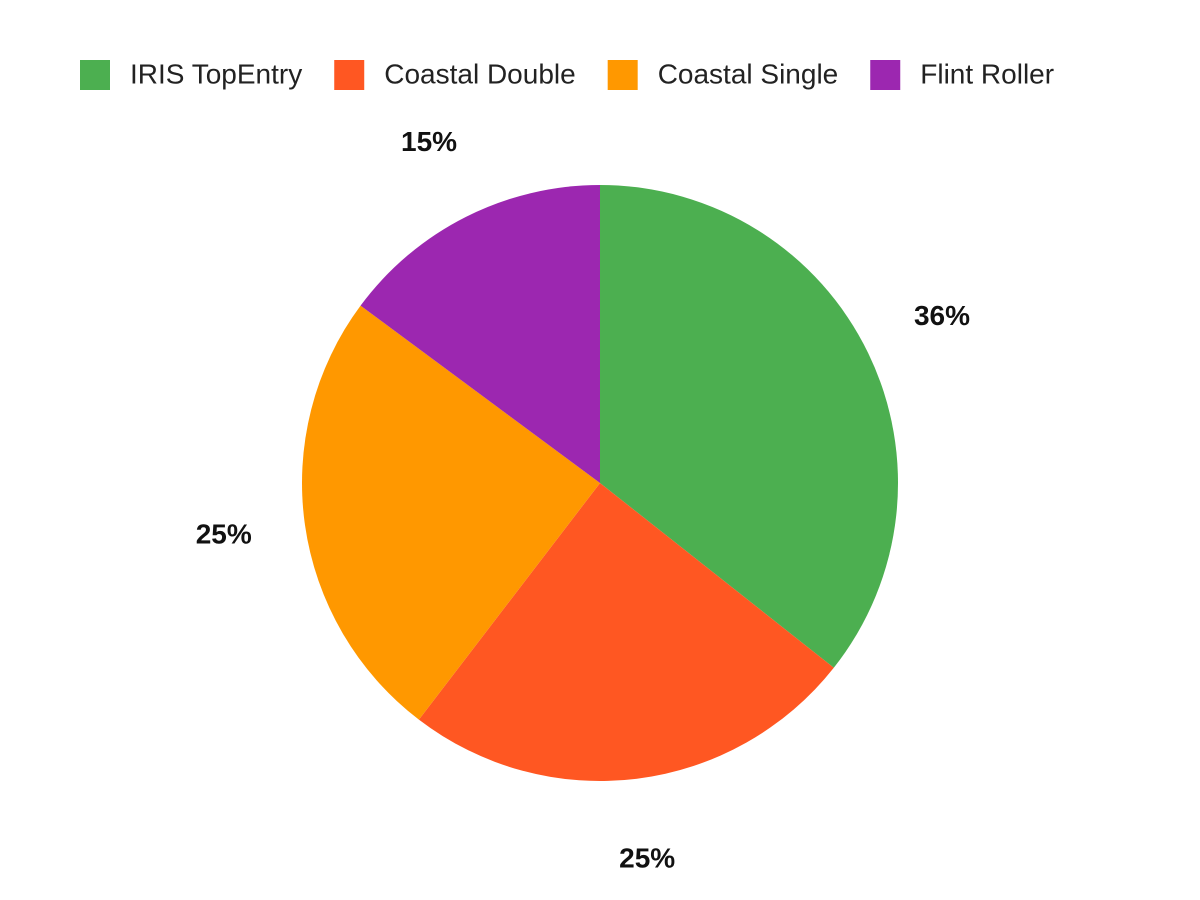  I want to click on legend-label: Coastal Single, so click(748, 73).